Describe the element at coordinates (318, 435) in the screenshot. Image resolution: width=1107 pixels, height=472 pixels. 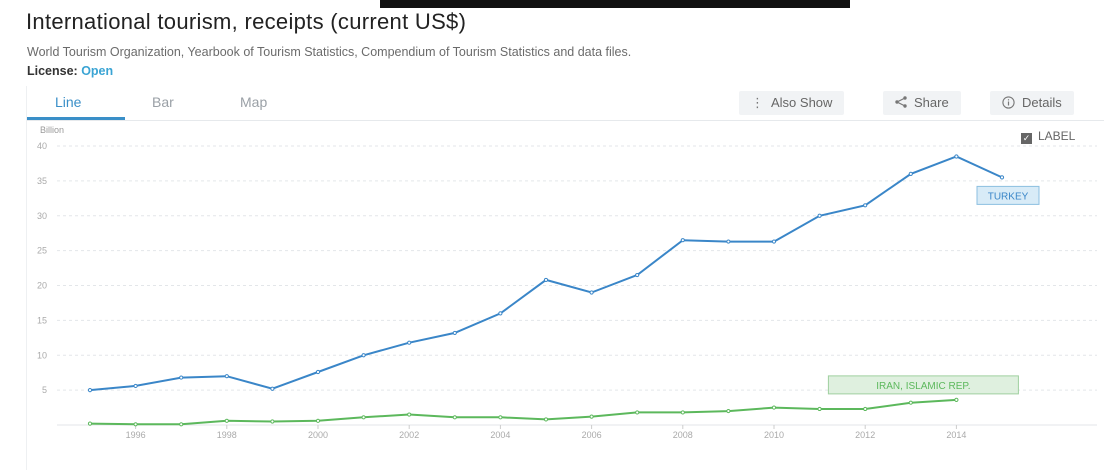
I see `x-tick-label: 2000` at that location.